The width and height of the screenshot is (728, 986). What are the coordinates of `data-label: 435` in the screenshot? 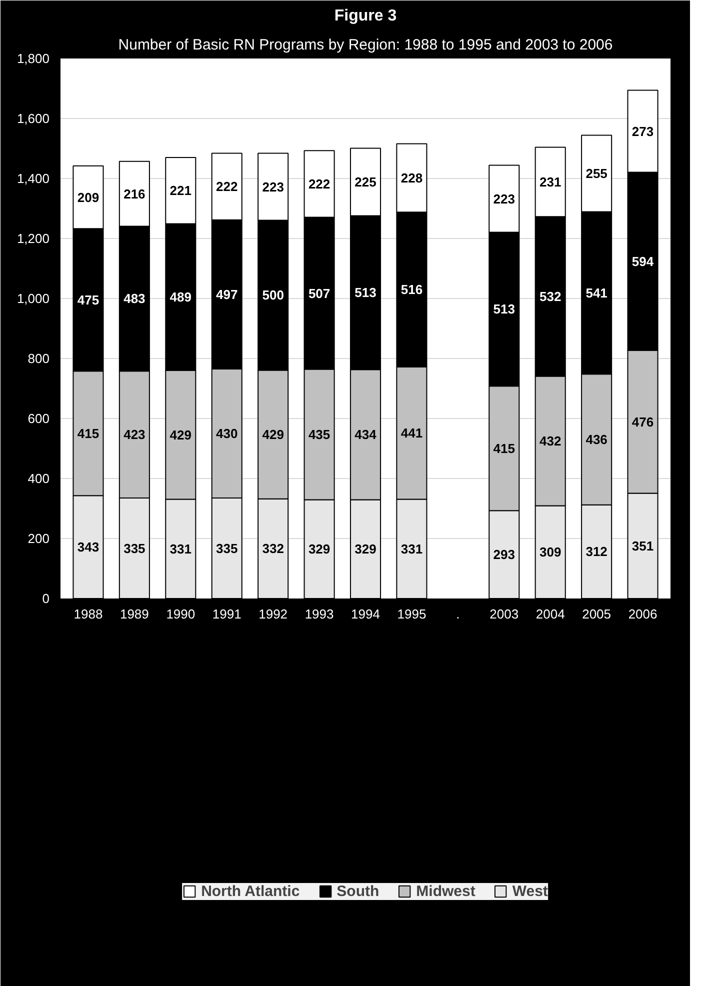 It's located at (319, 434).